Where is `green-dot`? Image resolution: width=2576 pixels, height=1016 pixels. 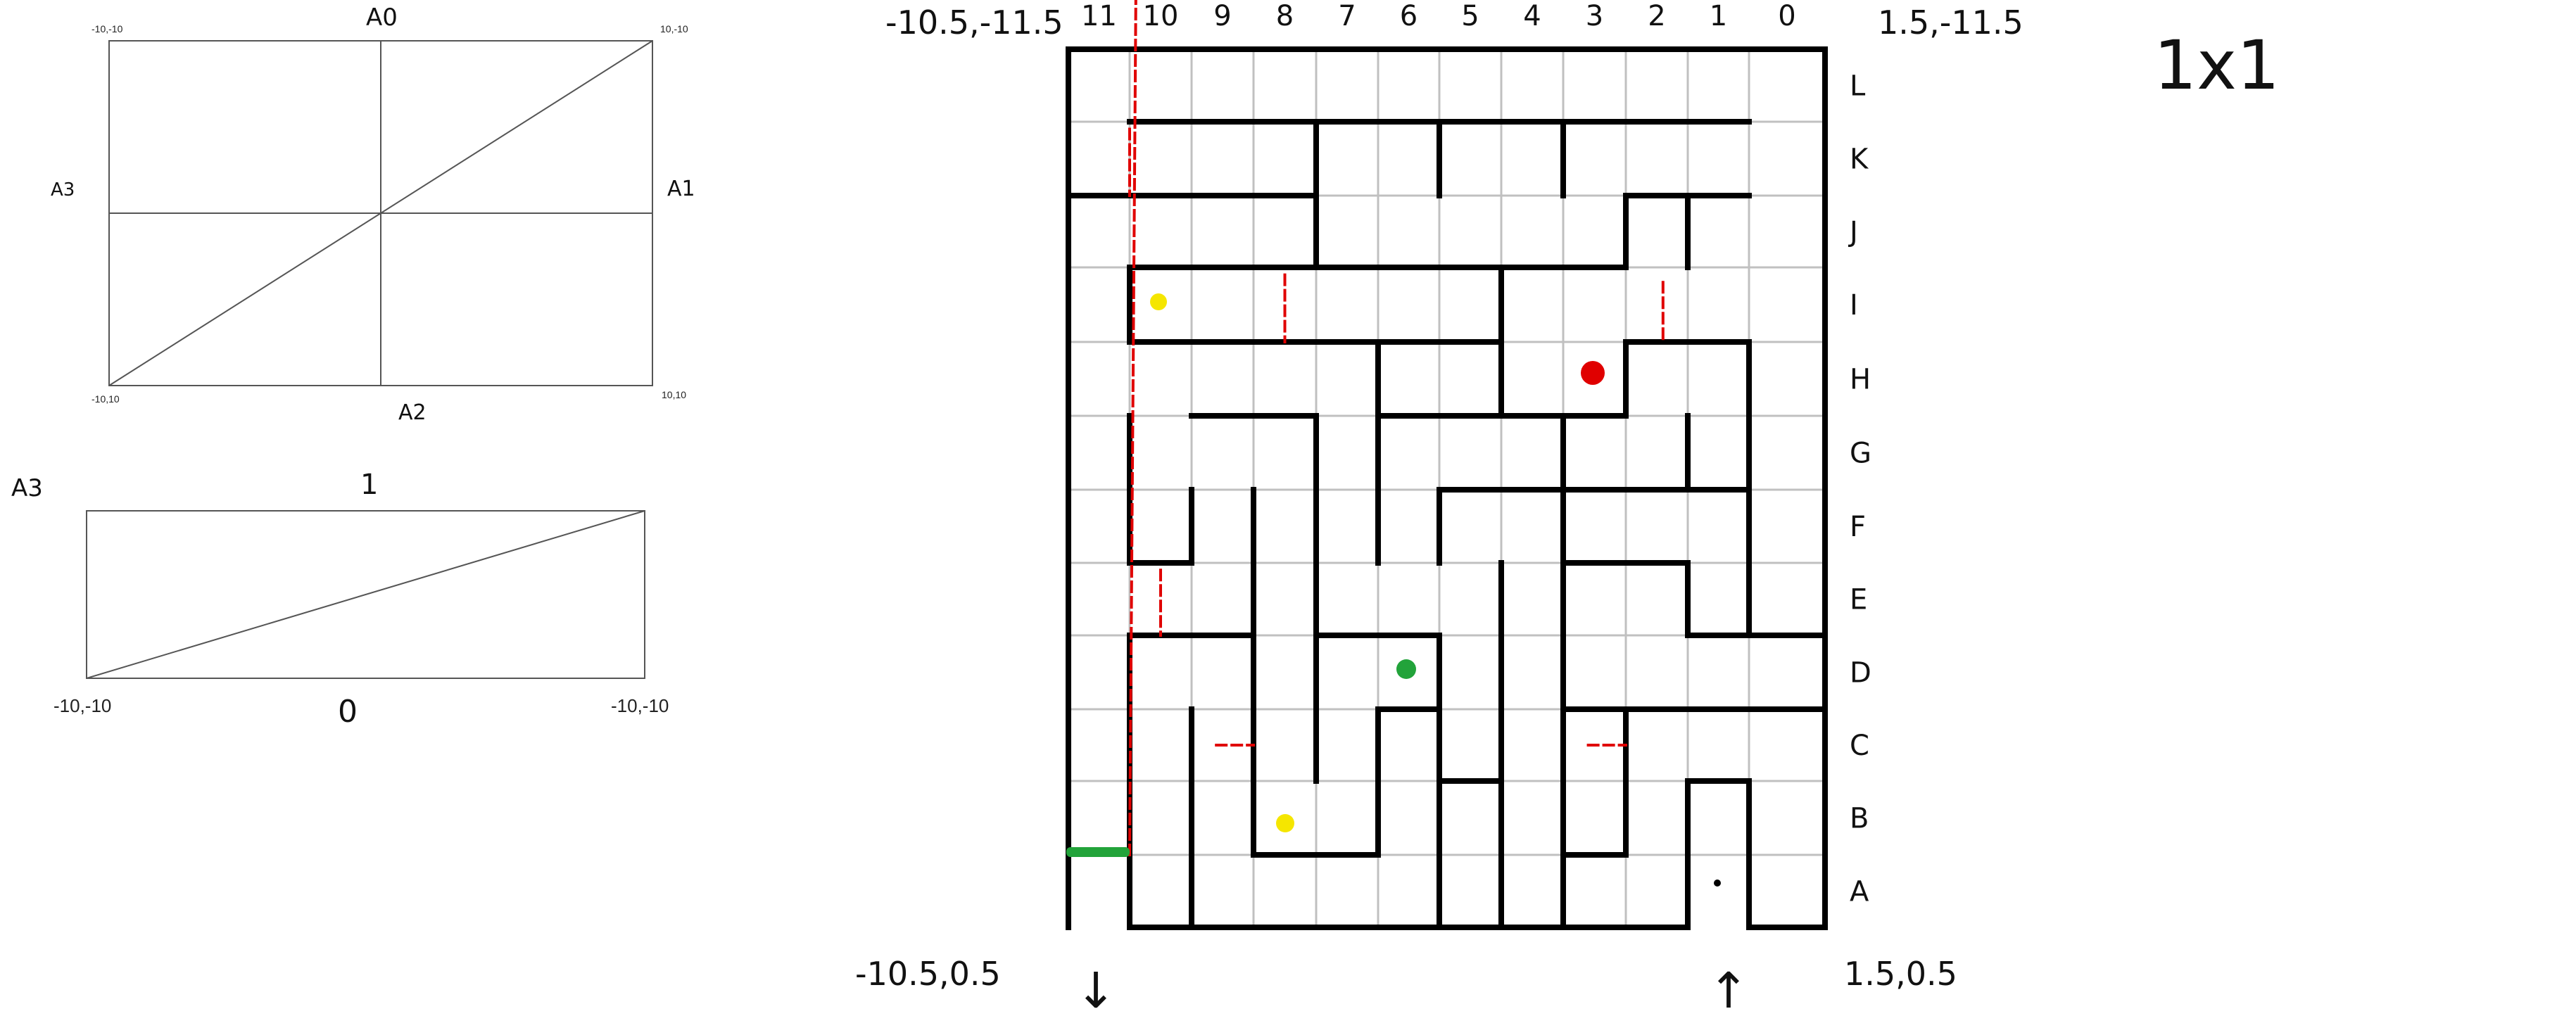 green-dot is located at coordinates (1406, 669).